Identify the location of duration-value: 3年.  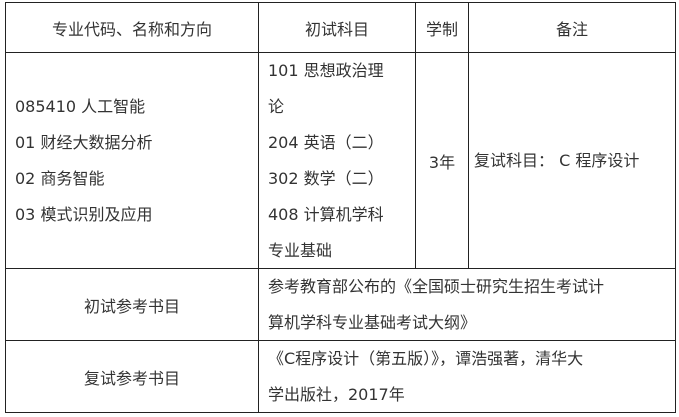
(442, 162).